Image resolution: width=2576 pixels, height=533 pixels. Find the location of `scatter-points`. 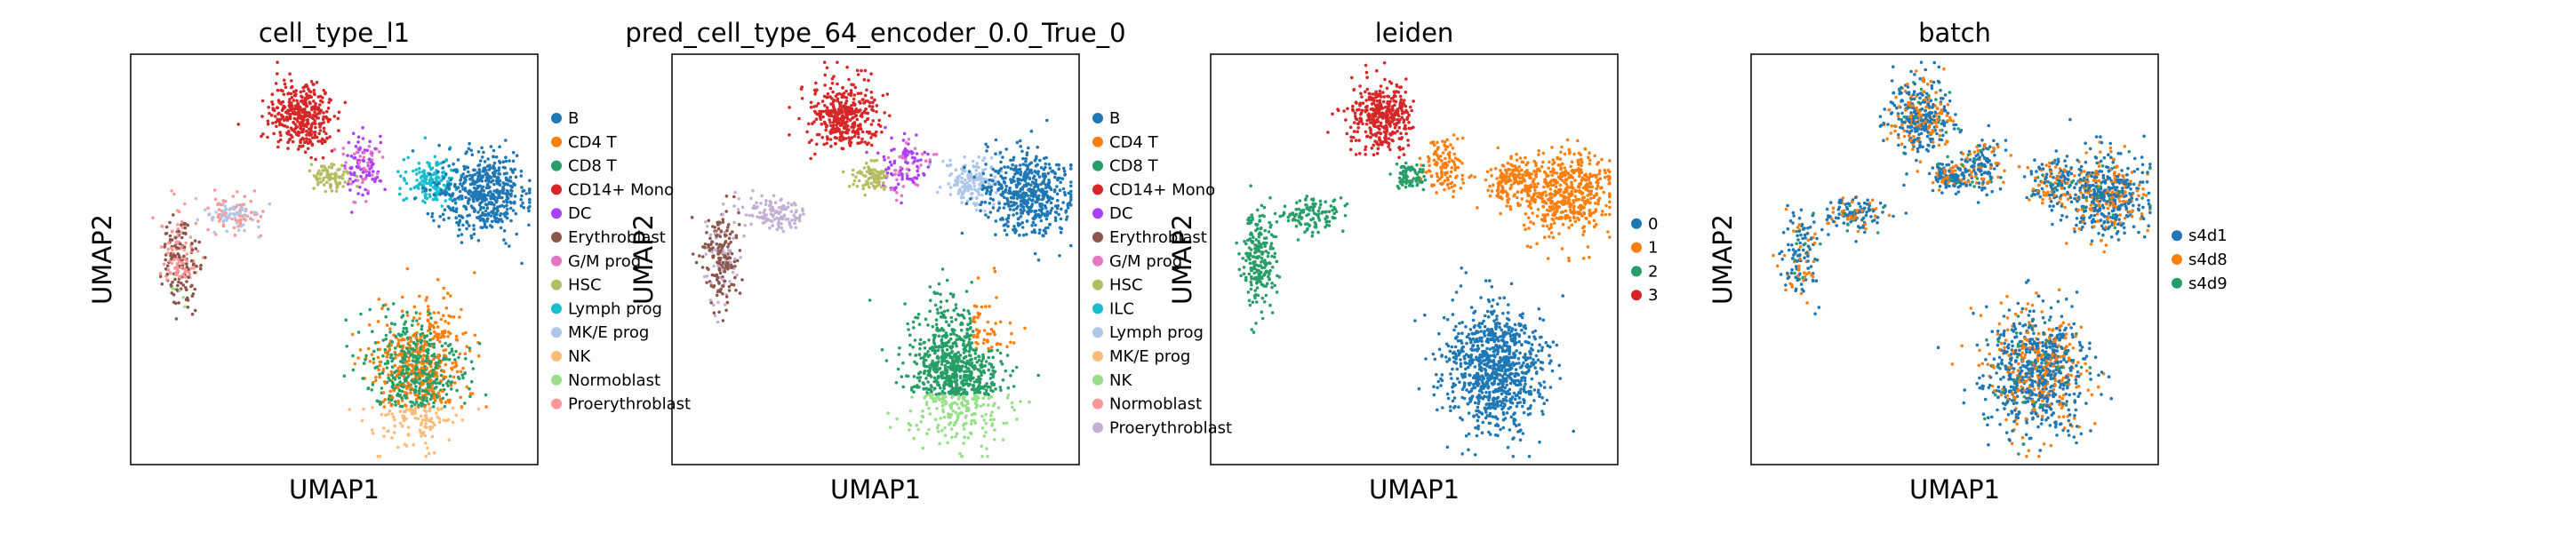

scatter-points is located at coordinates (341, 259).